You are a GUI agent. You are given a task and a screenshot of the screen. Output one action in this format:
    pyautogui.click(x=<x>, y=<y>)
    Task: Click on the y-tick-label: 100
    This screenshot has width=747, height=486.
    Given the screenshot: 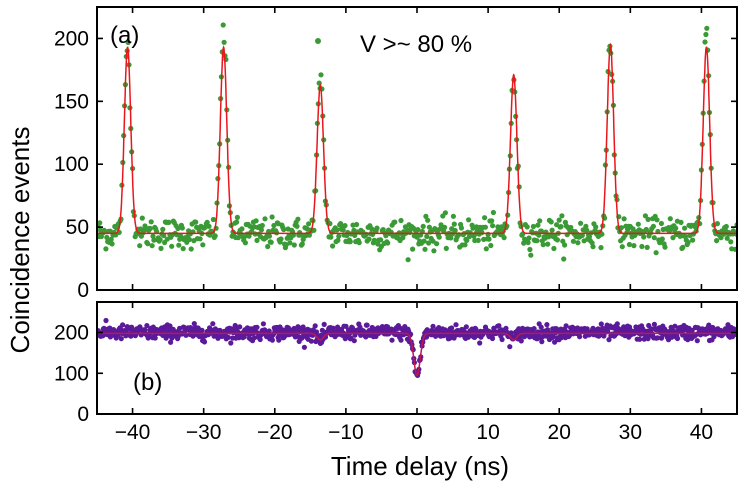 What is the action you would take?
    pyautogui.click(x=71, y=164)
    